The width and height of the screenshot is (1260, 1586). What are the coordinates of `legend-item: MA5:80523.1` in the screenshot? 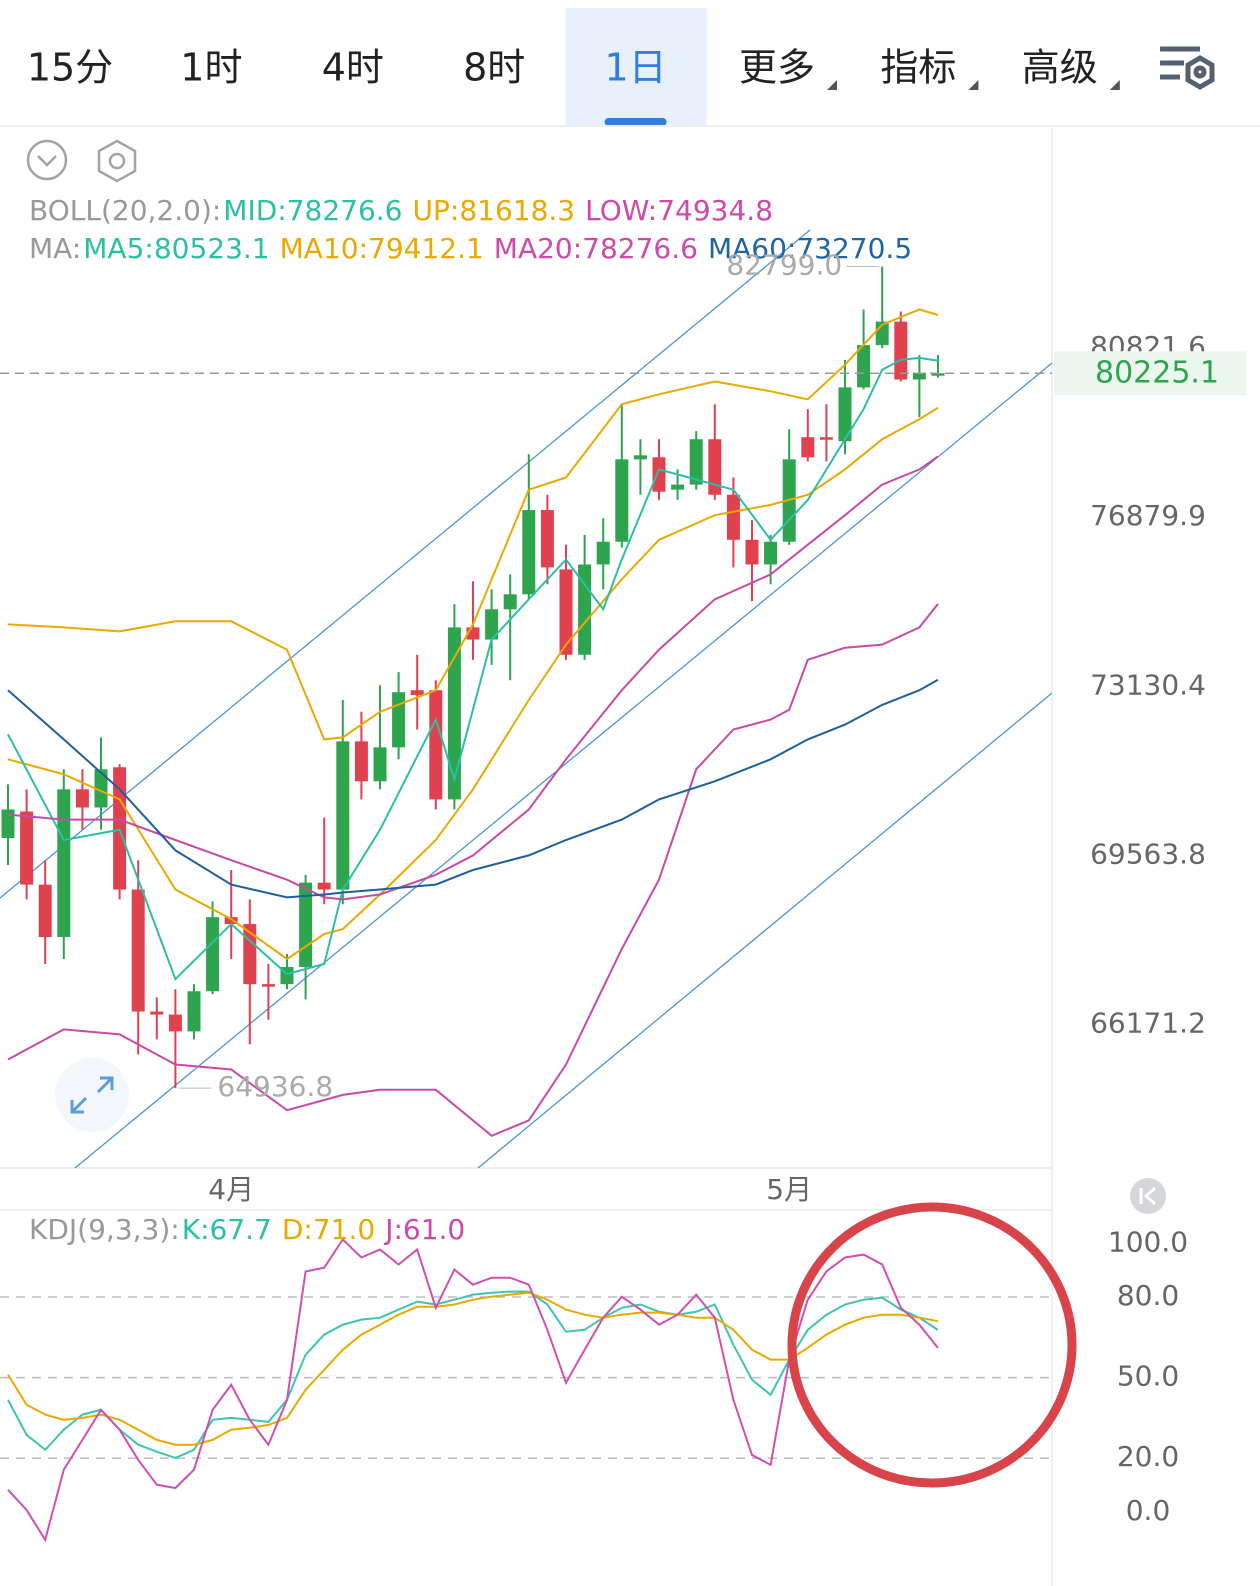 It's located at (176, 248).